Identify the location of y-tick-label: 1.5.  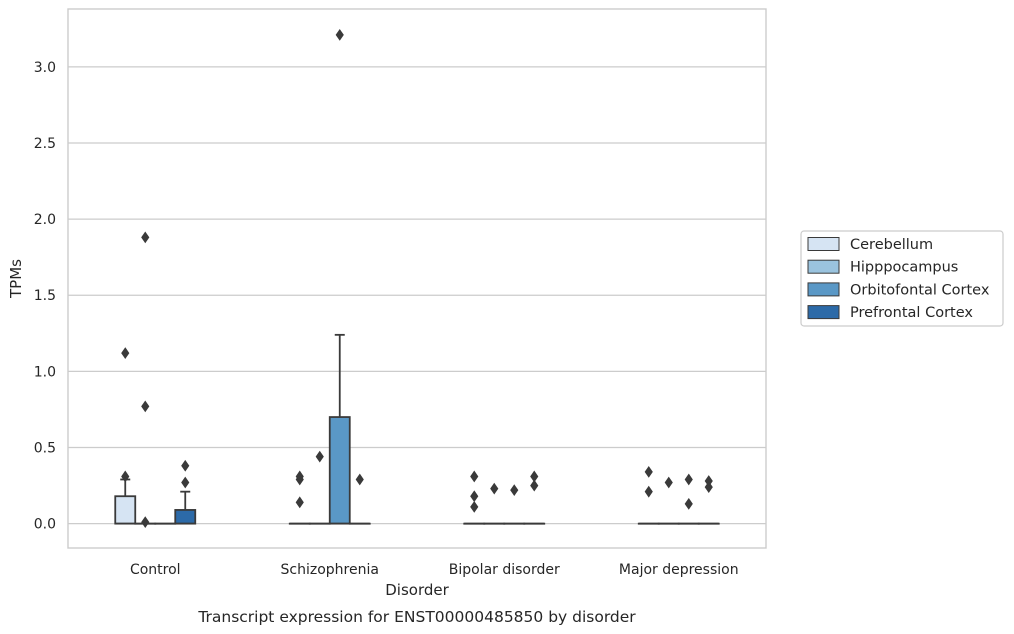
(45, 296).